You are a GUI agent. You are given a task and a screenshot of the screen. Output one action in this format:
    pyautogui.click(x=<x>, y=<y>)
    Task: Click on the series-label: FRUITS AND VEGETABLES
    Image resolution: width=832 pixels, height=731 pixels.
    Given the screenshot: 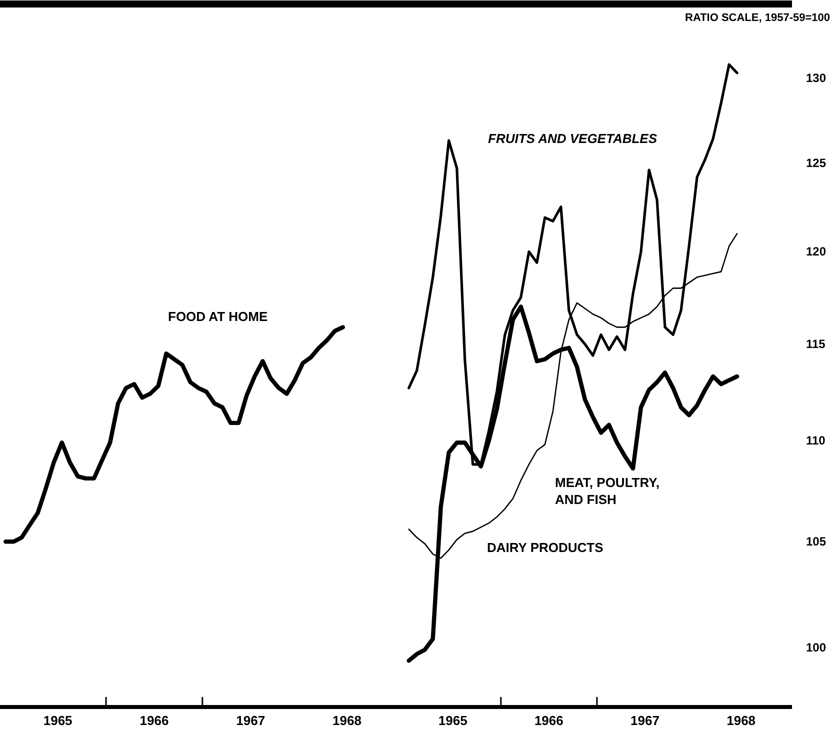 What is the action you would take?
    pyautogui.click(x=573, y=138)
    